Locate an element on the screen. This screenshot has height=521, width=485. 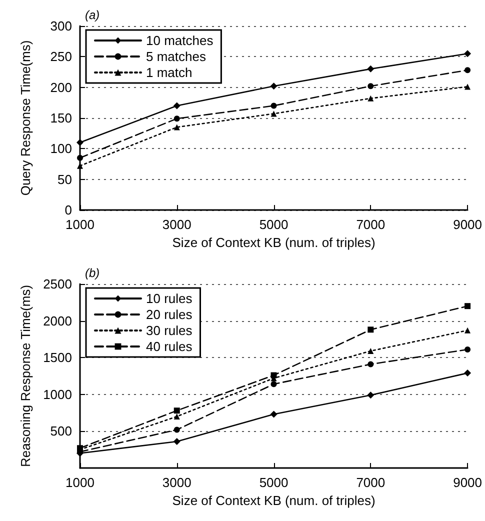
y-axis-title: Reasoning Response Time(ms) is located at coordinates (25, 376).